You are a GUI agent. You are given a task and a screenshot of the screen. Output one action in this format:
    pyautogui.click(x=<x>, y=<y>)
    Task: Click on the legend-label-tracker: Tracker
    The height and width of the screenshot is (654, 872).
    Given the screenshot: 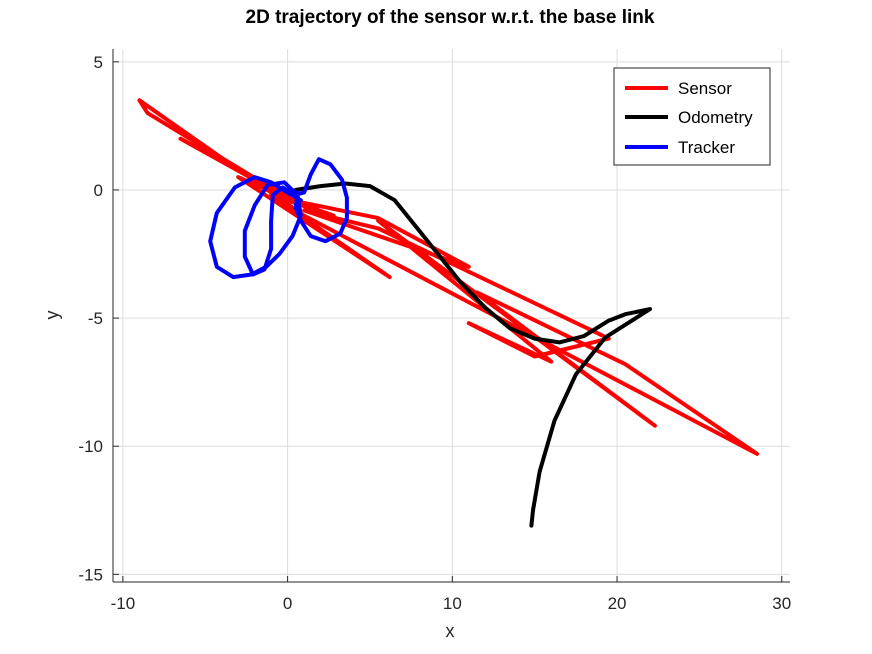 What is the action you would take?
    pyautogui.click(x=706, y=147)
    